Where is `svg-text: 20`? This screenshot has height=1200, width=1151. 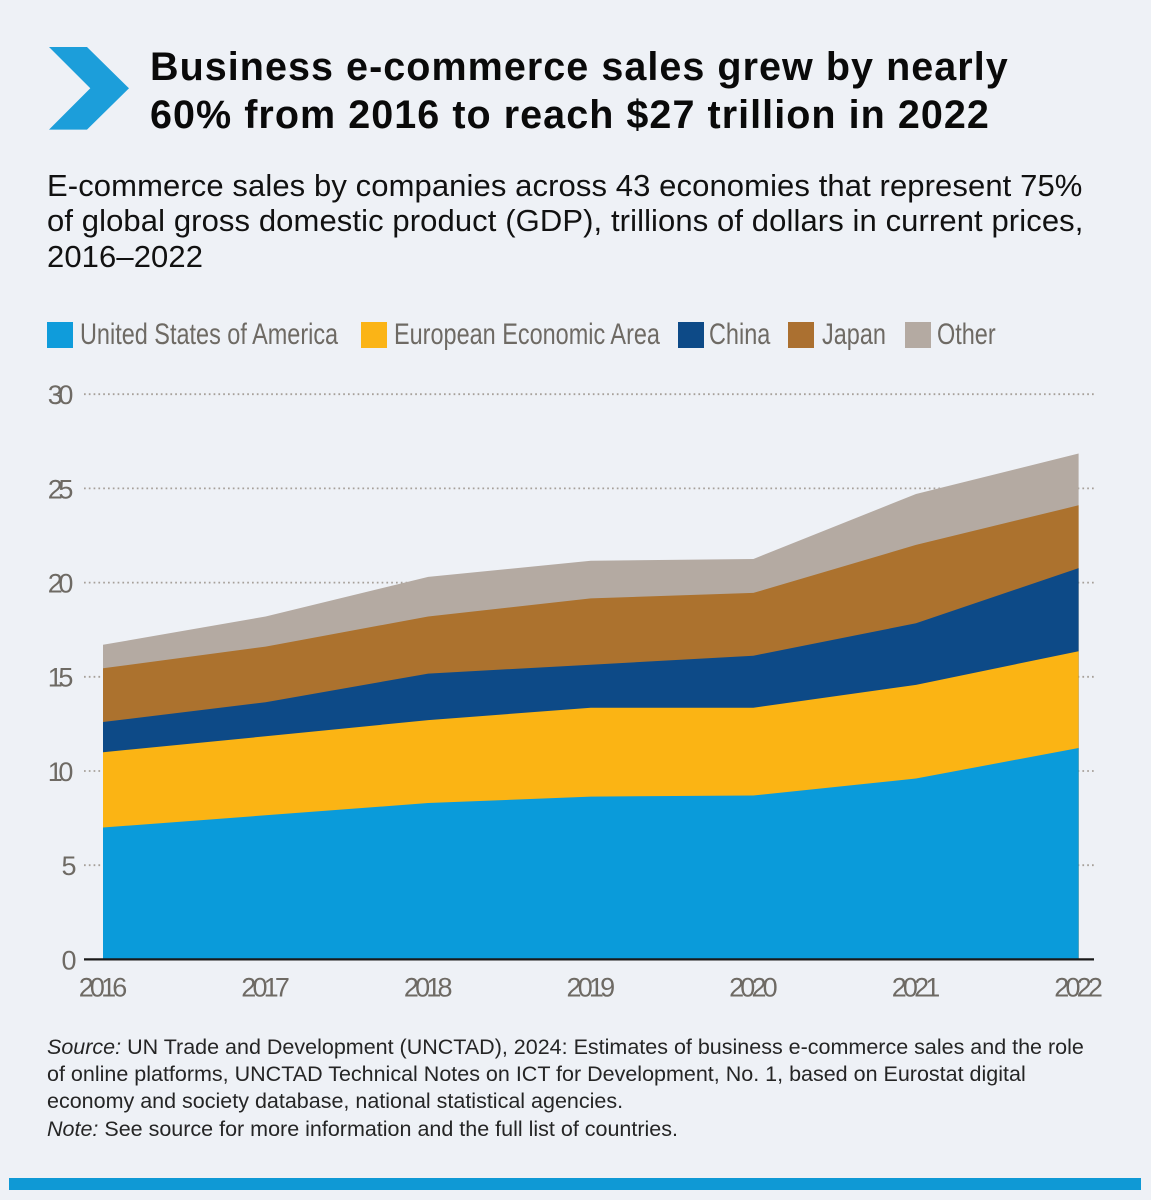 svg-text: 20 is located at coordinates (61, 584).